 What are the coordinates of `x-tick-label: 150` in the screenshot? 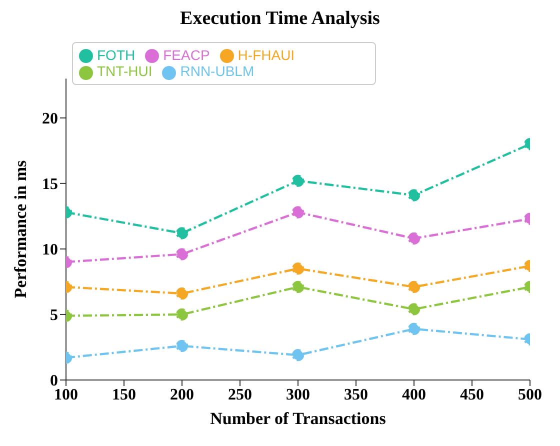 It's located at (124, 395).